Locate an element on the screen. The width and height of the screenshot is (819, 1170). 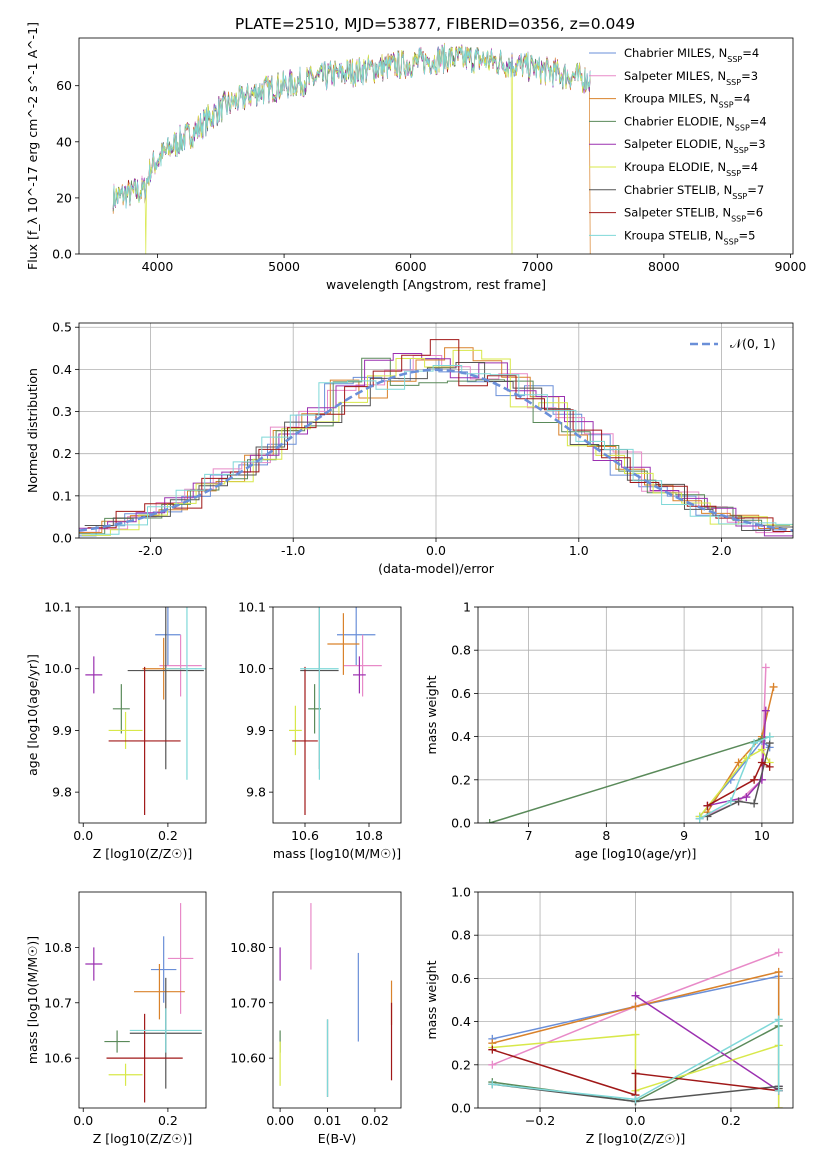
massweight_vs_age-marker-salpeter-miles is located at coordinates (765, 667).